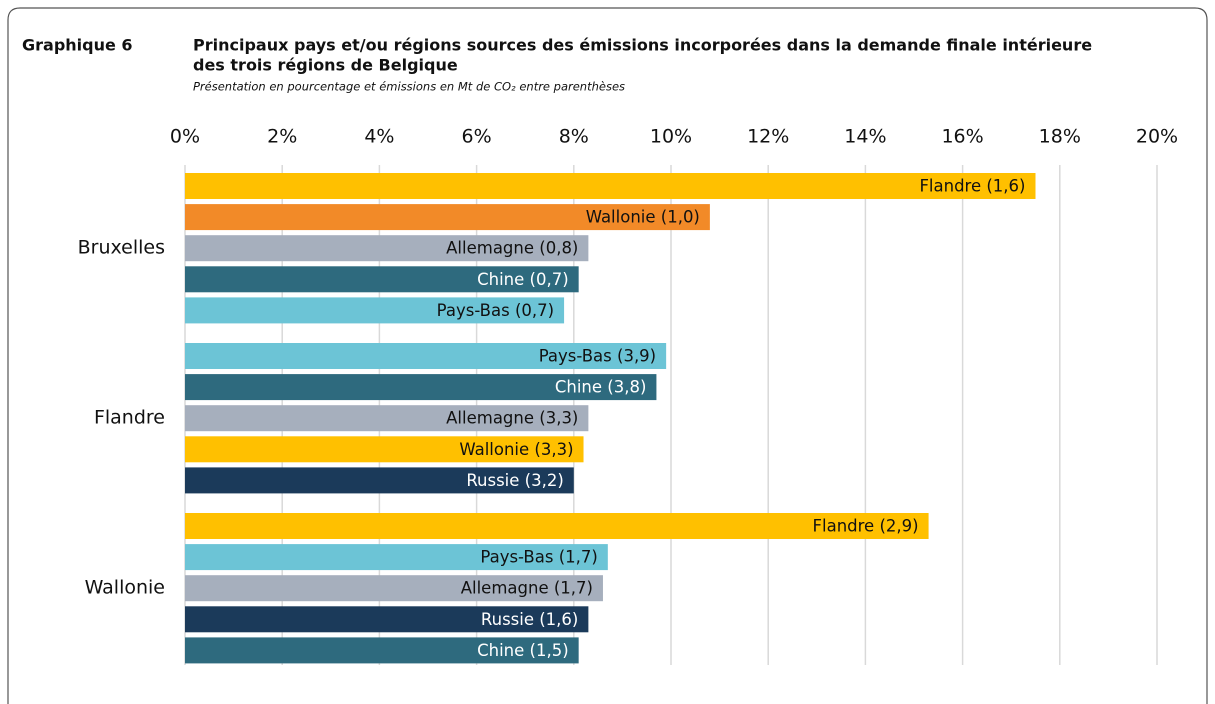 The image size is (1215, 704). Describe the element at coordinates (121, 248) in the screenshot. I see `category-label: Bruxelles` at that location.